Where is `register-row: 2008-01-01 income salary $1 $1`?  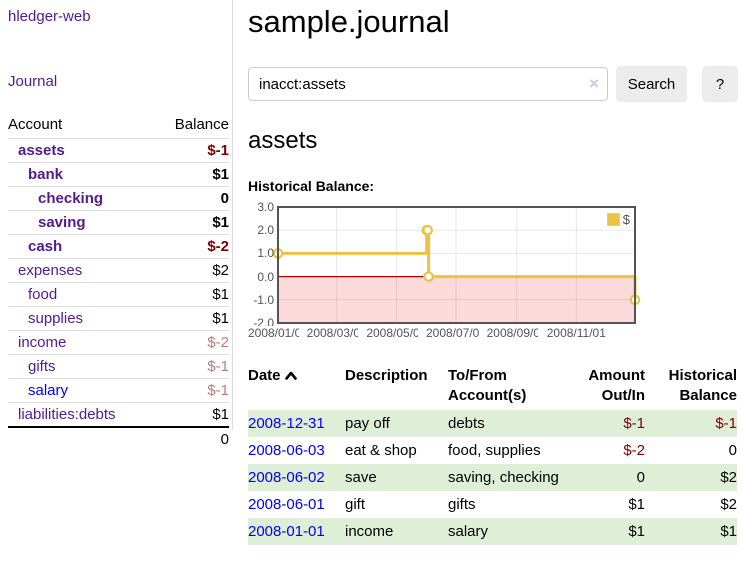 register-row: 2008-01-01 income salary $1 $1 is located at coordinates (492, 531).